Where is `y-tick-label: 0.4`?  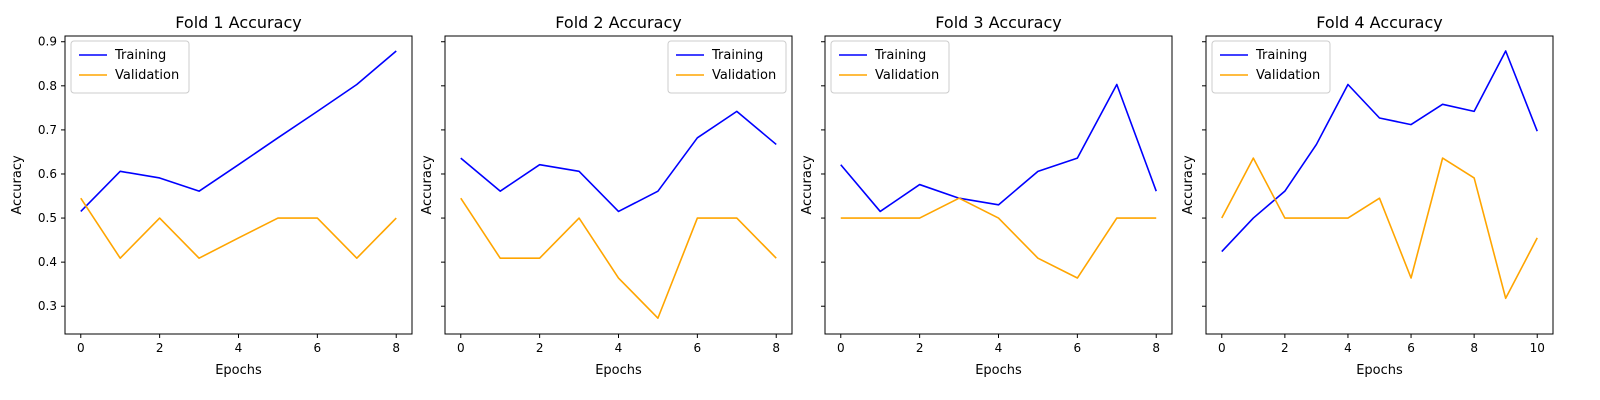 y-tick-label: 0.4 is located at coordinates (47, 262).